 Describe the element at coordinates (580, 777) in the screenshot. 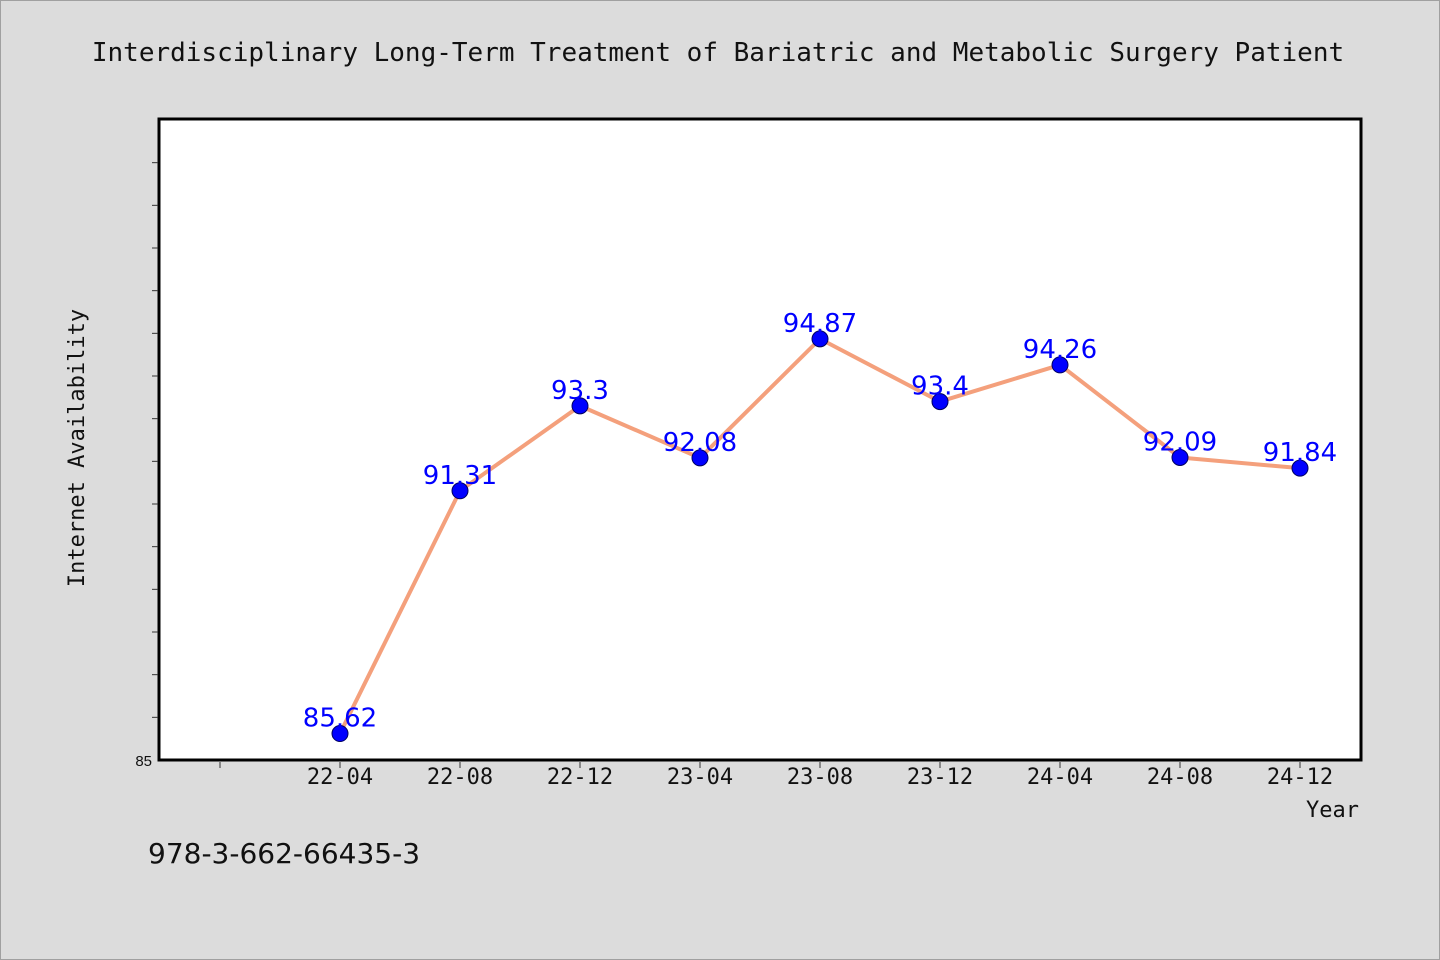

I see `x-tick-label: 22-12` at that location.